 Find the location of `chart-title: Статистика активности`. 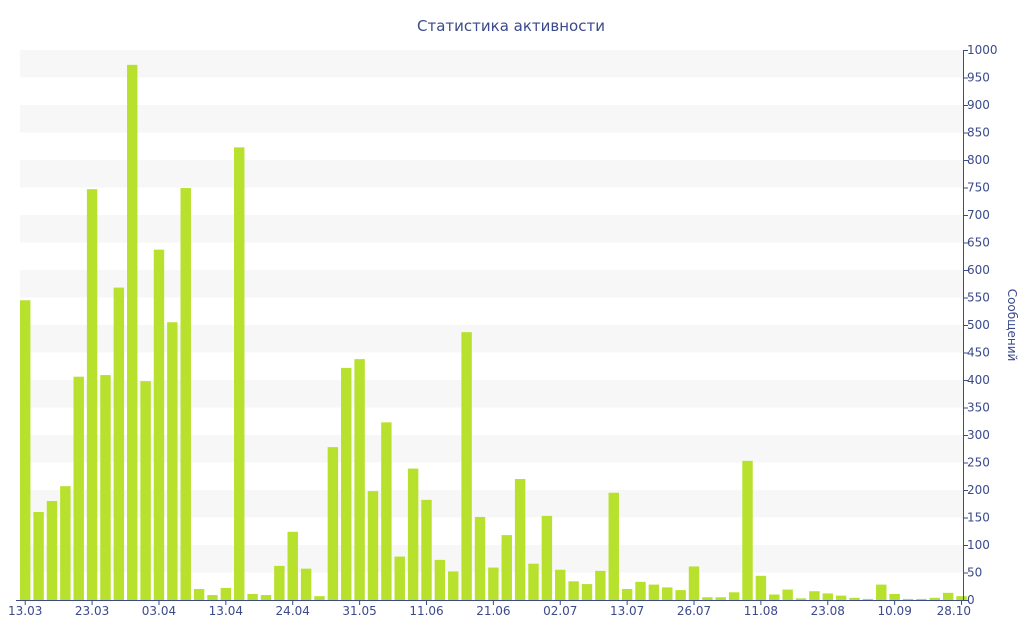

chart-title: Статистика активности is located at coordinates (511, 26).